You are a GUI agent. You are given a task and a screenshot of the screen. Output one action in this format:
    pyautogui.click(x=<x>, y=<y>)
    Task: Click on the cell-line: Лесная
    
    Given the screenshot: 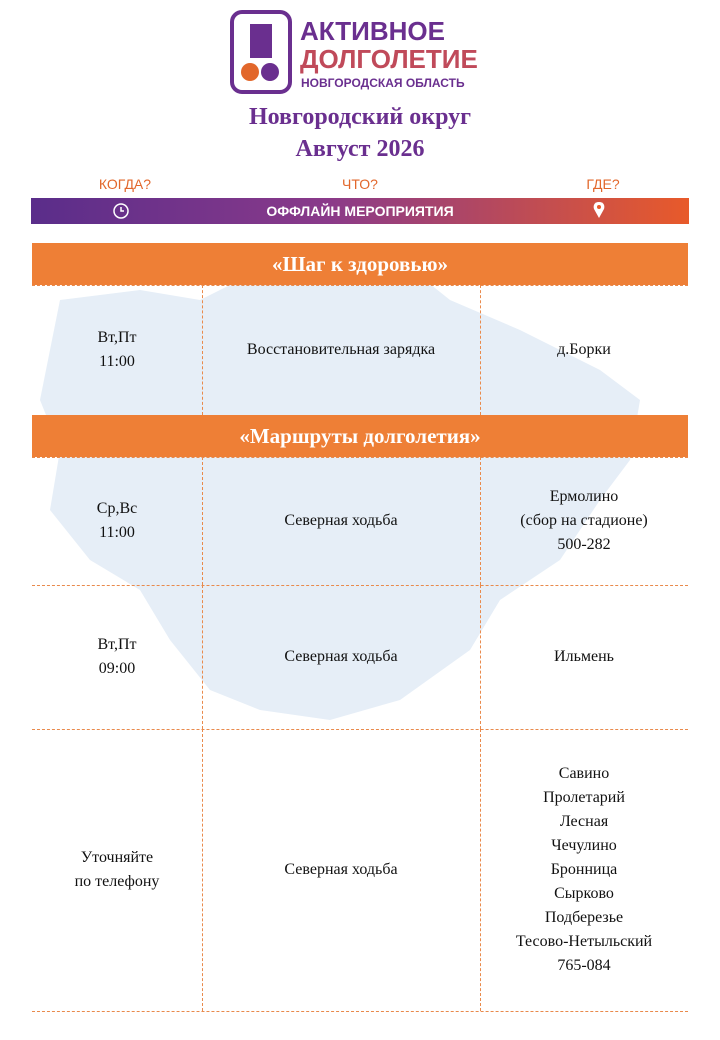 What is the action you would take?
    pyautogui.click(x=584, y=821)
    